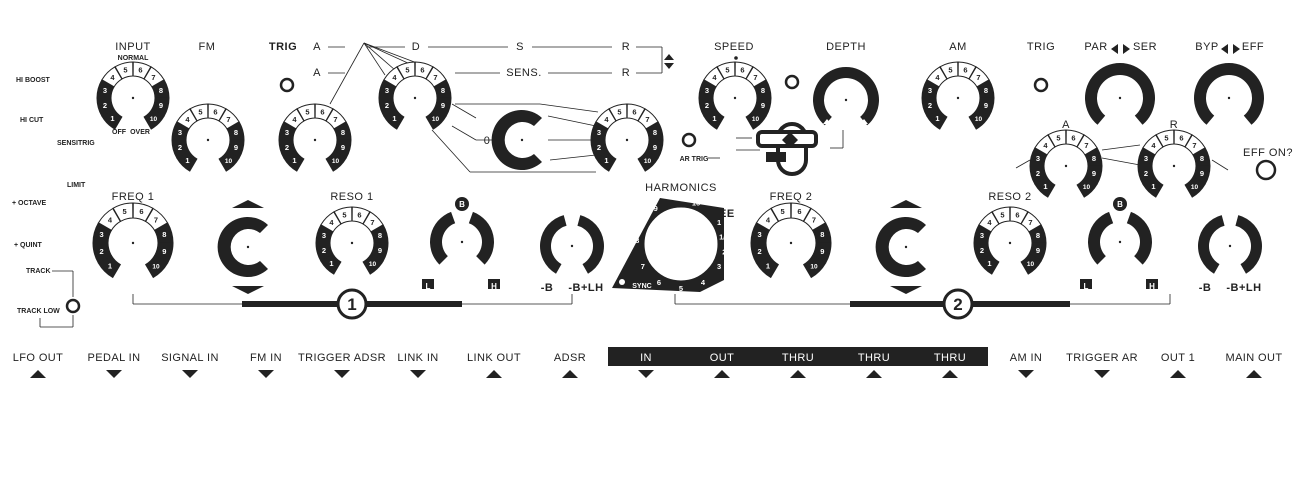 This screenshot has height=500, width=1316. Describe the element at coordinates (735, 95) in the screenshot. I see `speed-knob: 12 345 678 910` at that location.